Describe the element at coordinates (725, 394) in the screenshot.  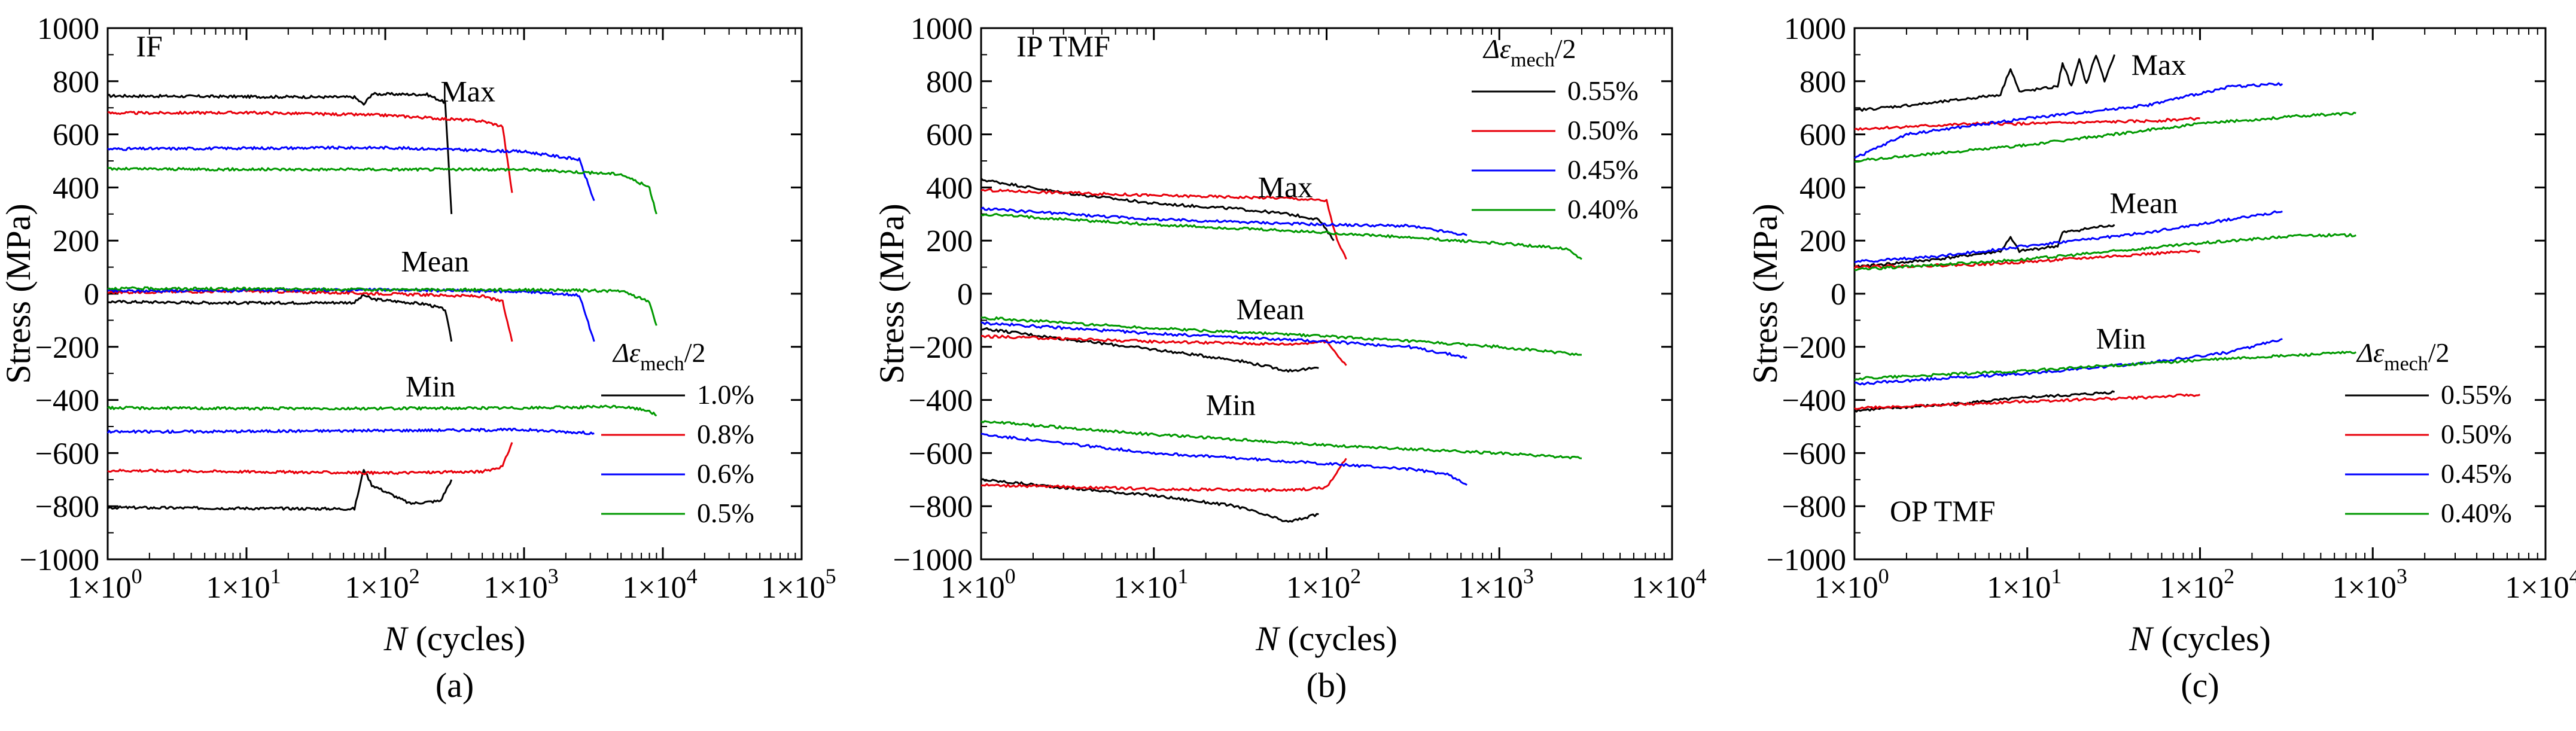
I see `legend-entry-1.0%: 1.0%` at that location.